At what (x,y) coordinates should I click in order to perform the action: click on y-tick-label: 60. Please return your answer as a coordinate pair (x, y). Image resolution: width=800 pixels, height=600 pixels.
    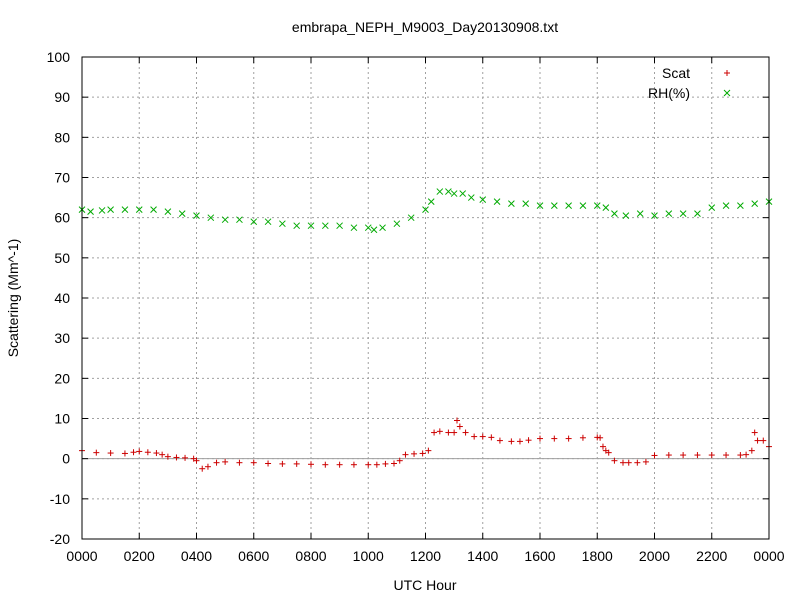
    Looking at the image, I should click on (62, 218).